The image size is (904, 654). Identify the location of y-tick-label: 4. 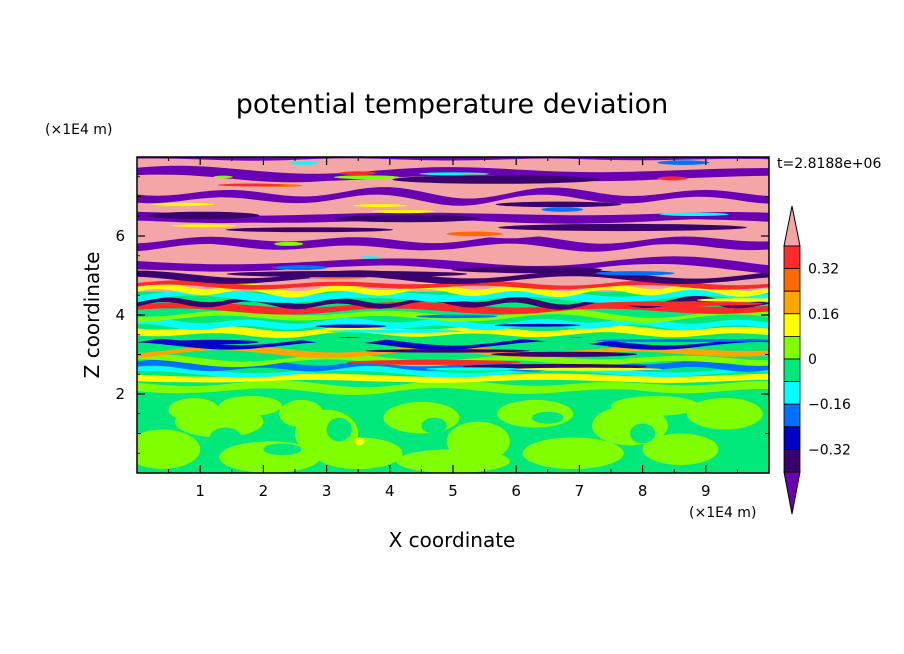
(120, 315).